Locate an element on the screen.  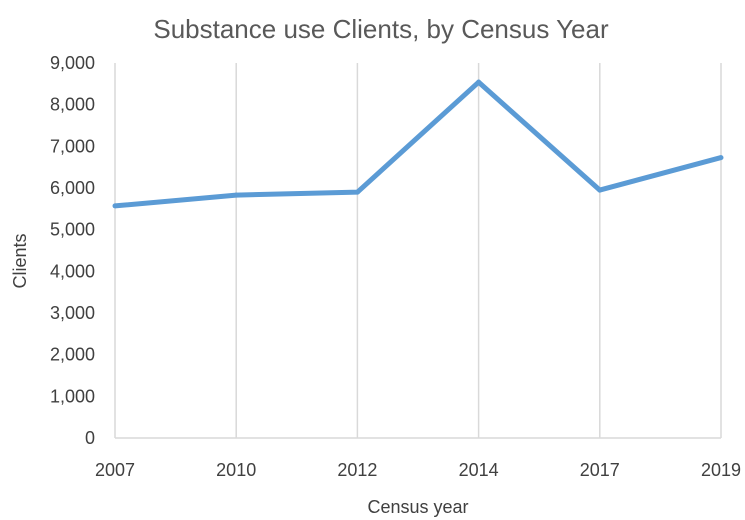
y-tick-label: 9,000 is located at coordinates (72, 63).